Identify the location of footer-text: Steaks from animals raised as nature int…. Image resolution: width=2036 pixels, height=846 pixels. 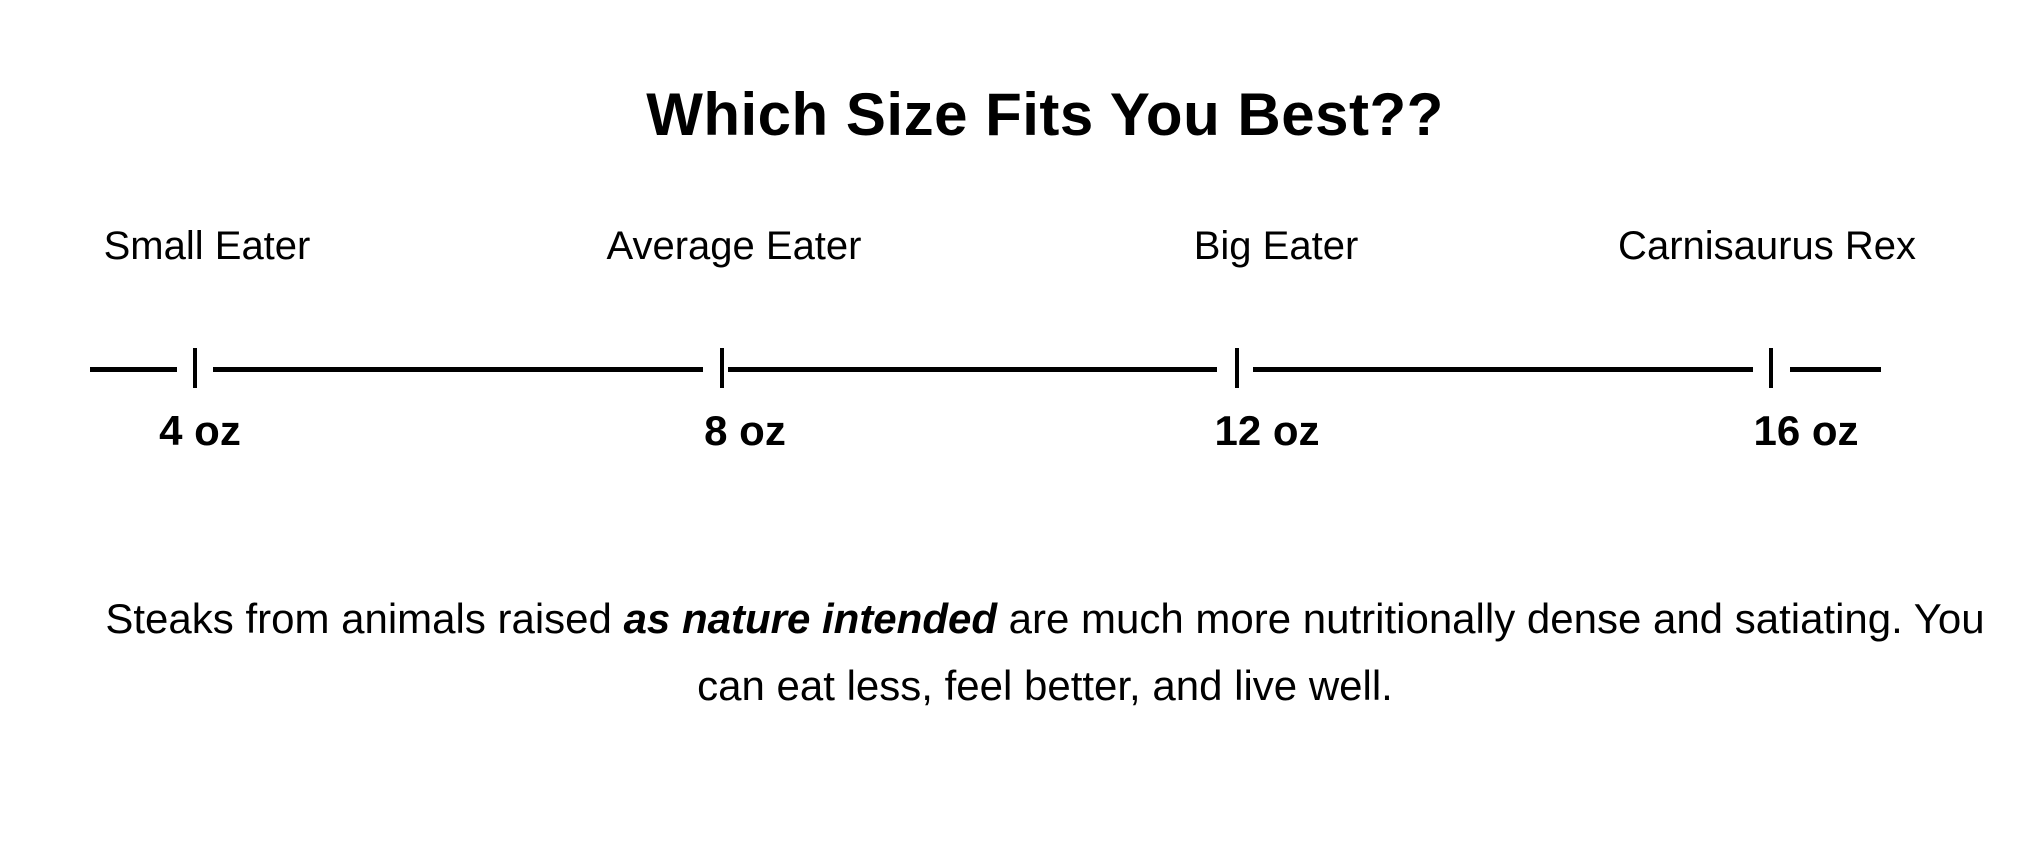
(1045, 652).